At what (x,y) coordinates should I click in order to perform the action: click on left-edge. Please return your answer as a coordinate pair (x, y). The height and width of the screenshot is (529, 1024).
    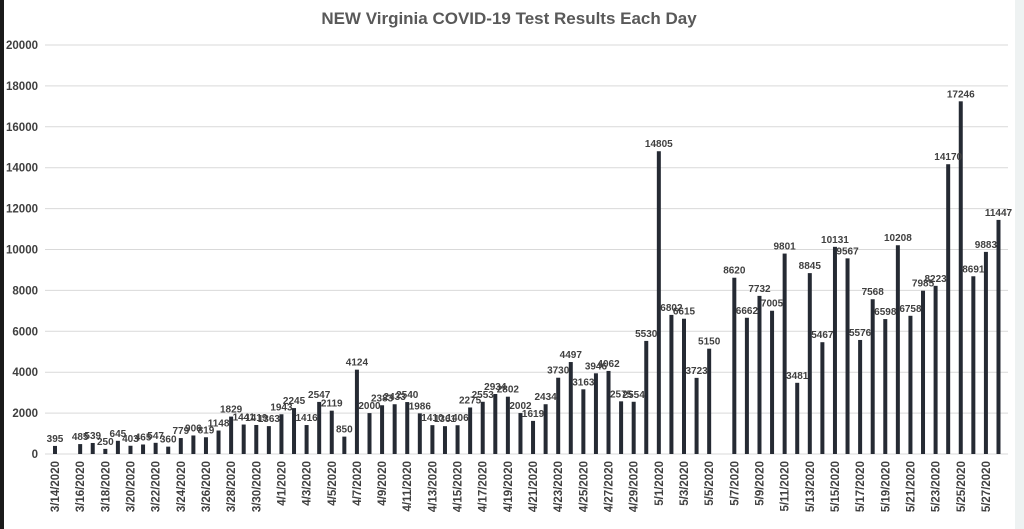
    Looking at the image, I should click on (2, 264).